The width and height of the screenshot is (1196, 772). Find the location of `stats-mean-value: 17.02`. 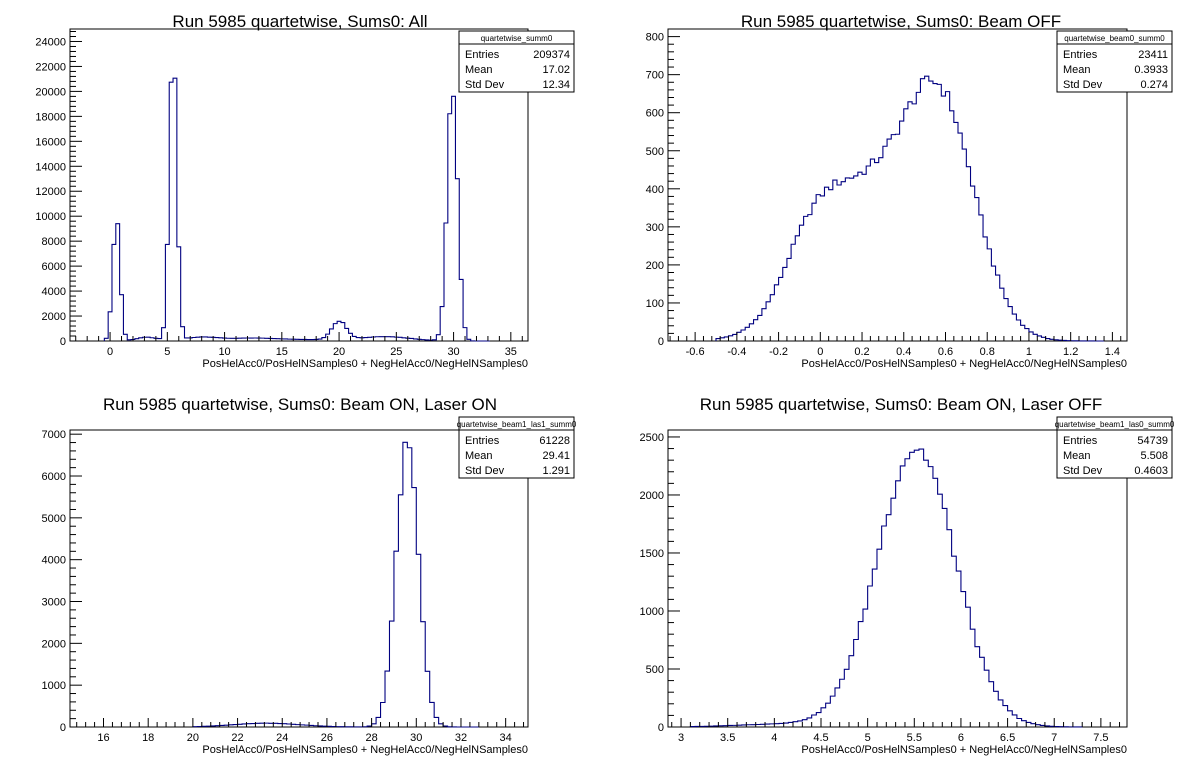

stats-mean-value: 17.02 is located at coordinates (556, 70).